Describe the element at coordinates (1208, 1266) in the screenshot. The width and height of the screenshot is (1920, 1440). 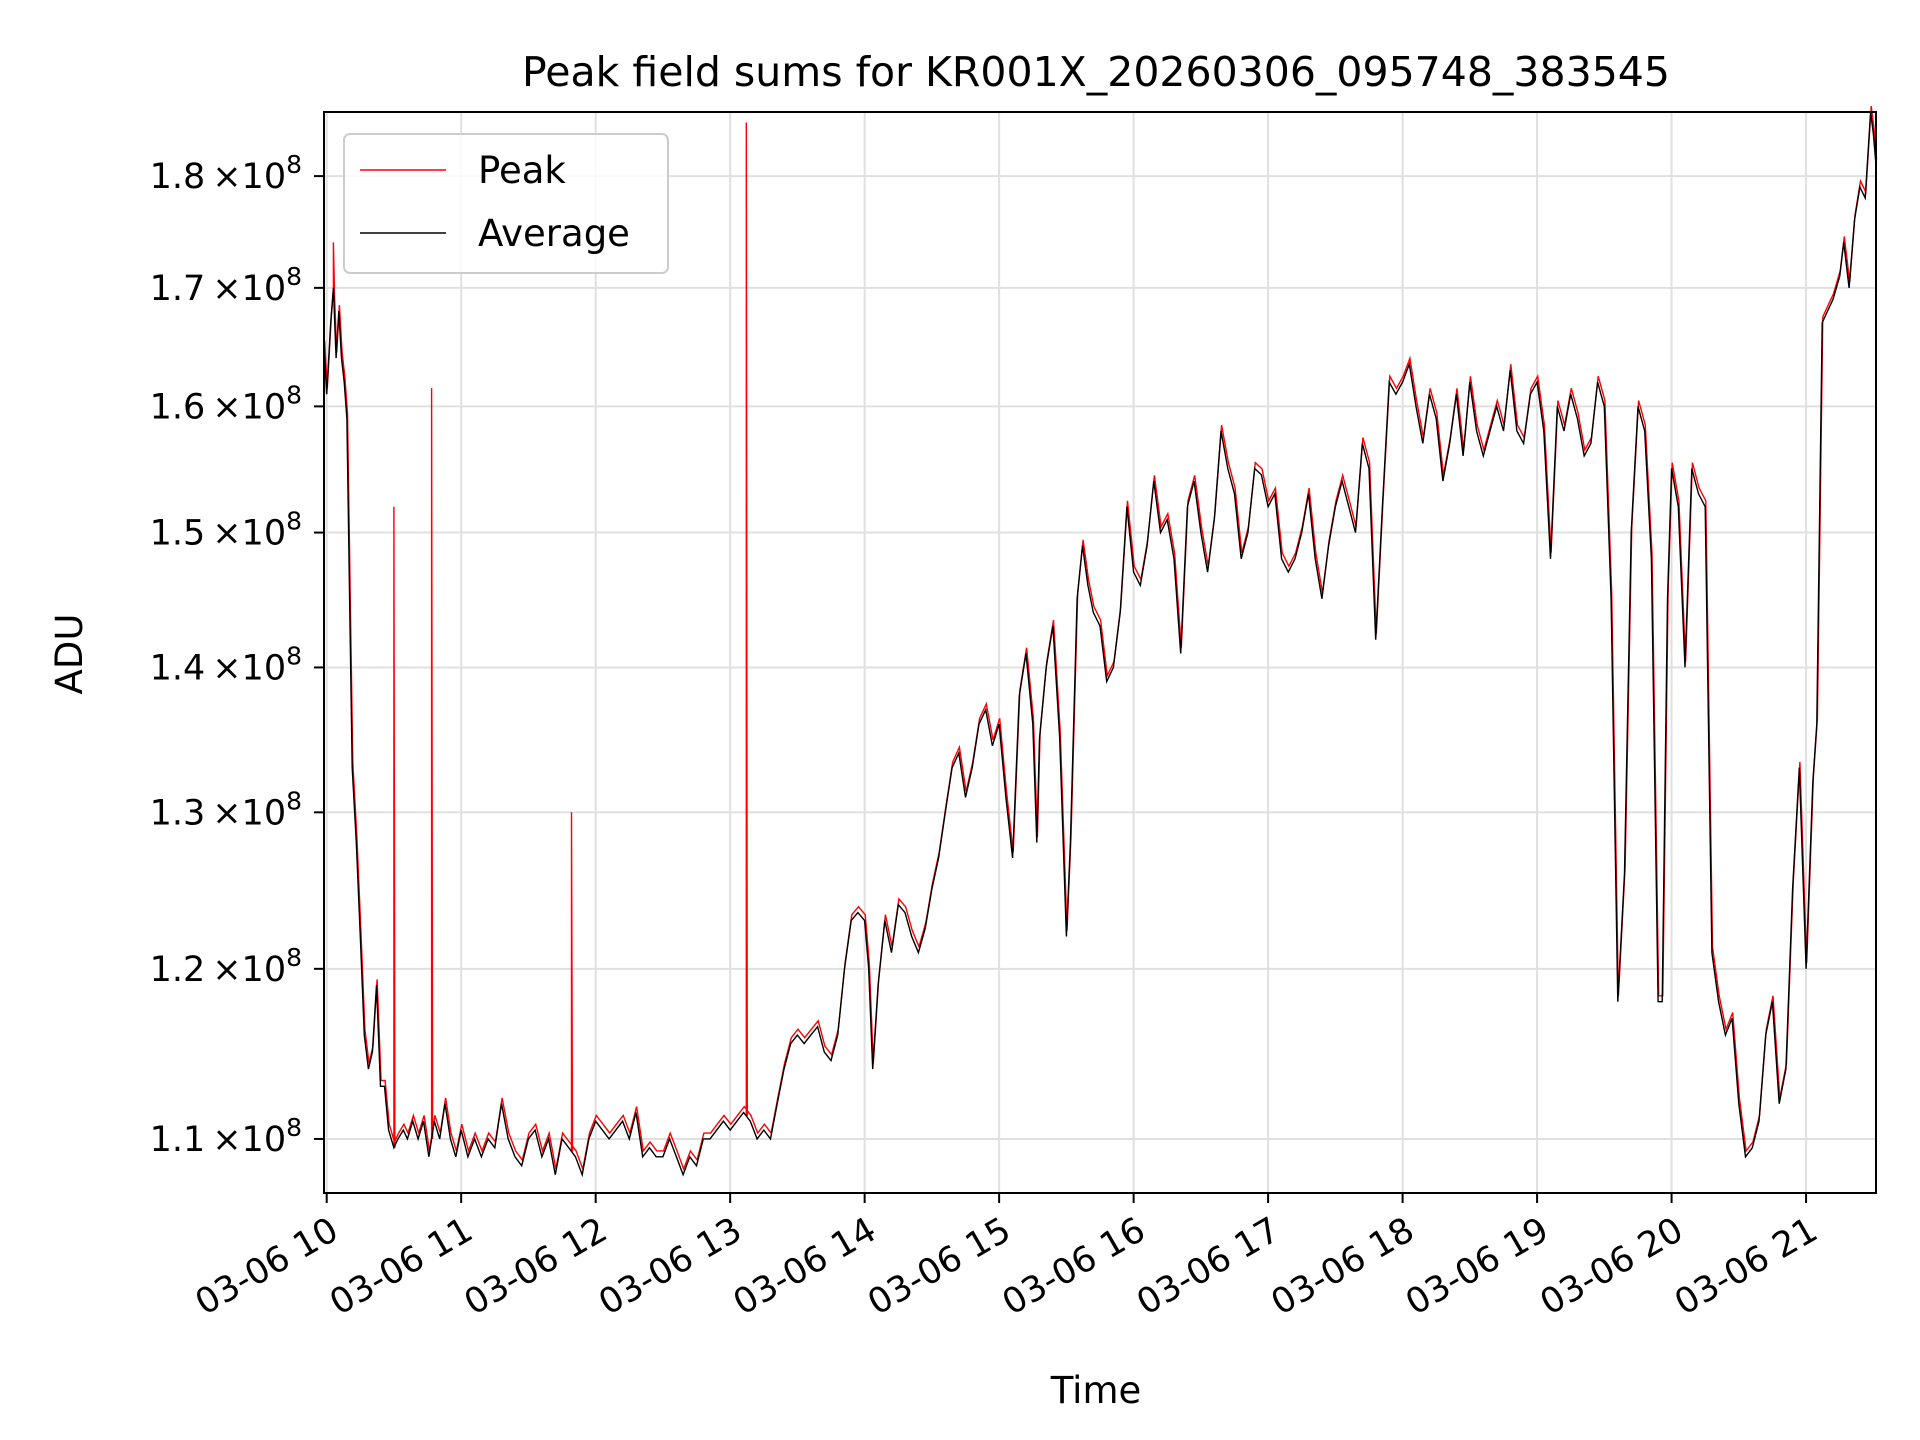
I see `x-tick-label: 03-06 17` at that location.